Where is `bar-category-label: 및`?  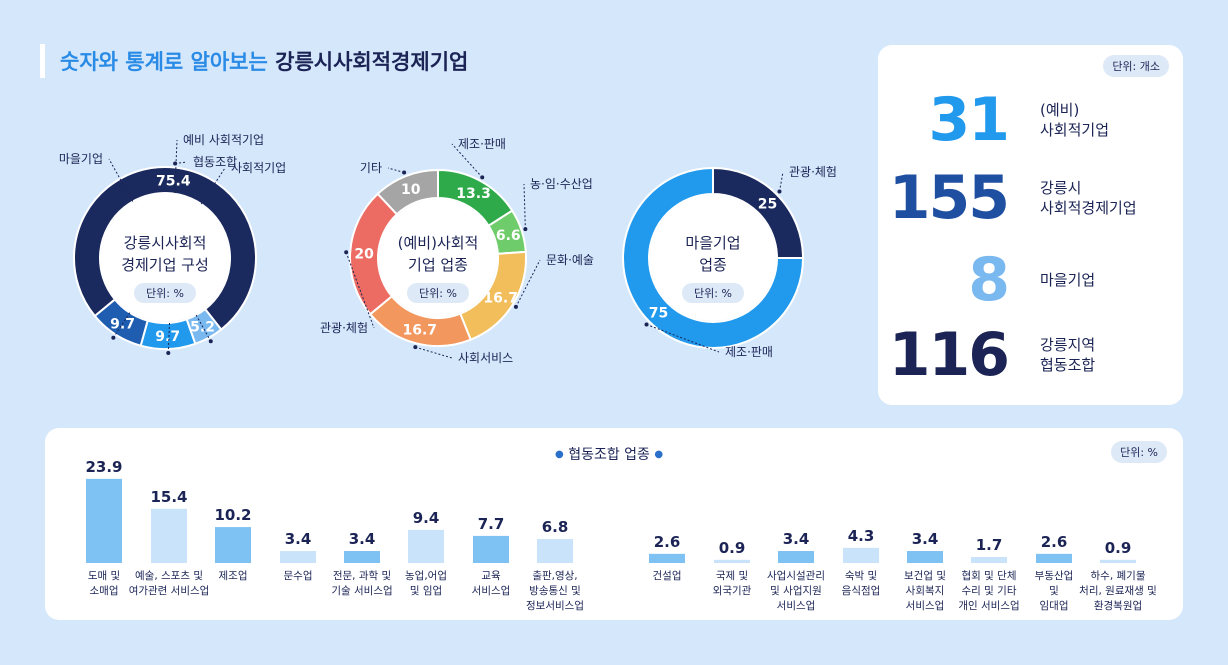 bar-category-label: 및 is located at coordinates (1054, 591).